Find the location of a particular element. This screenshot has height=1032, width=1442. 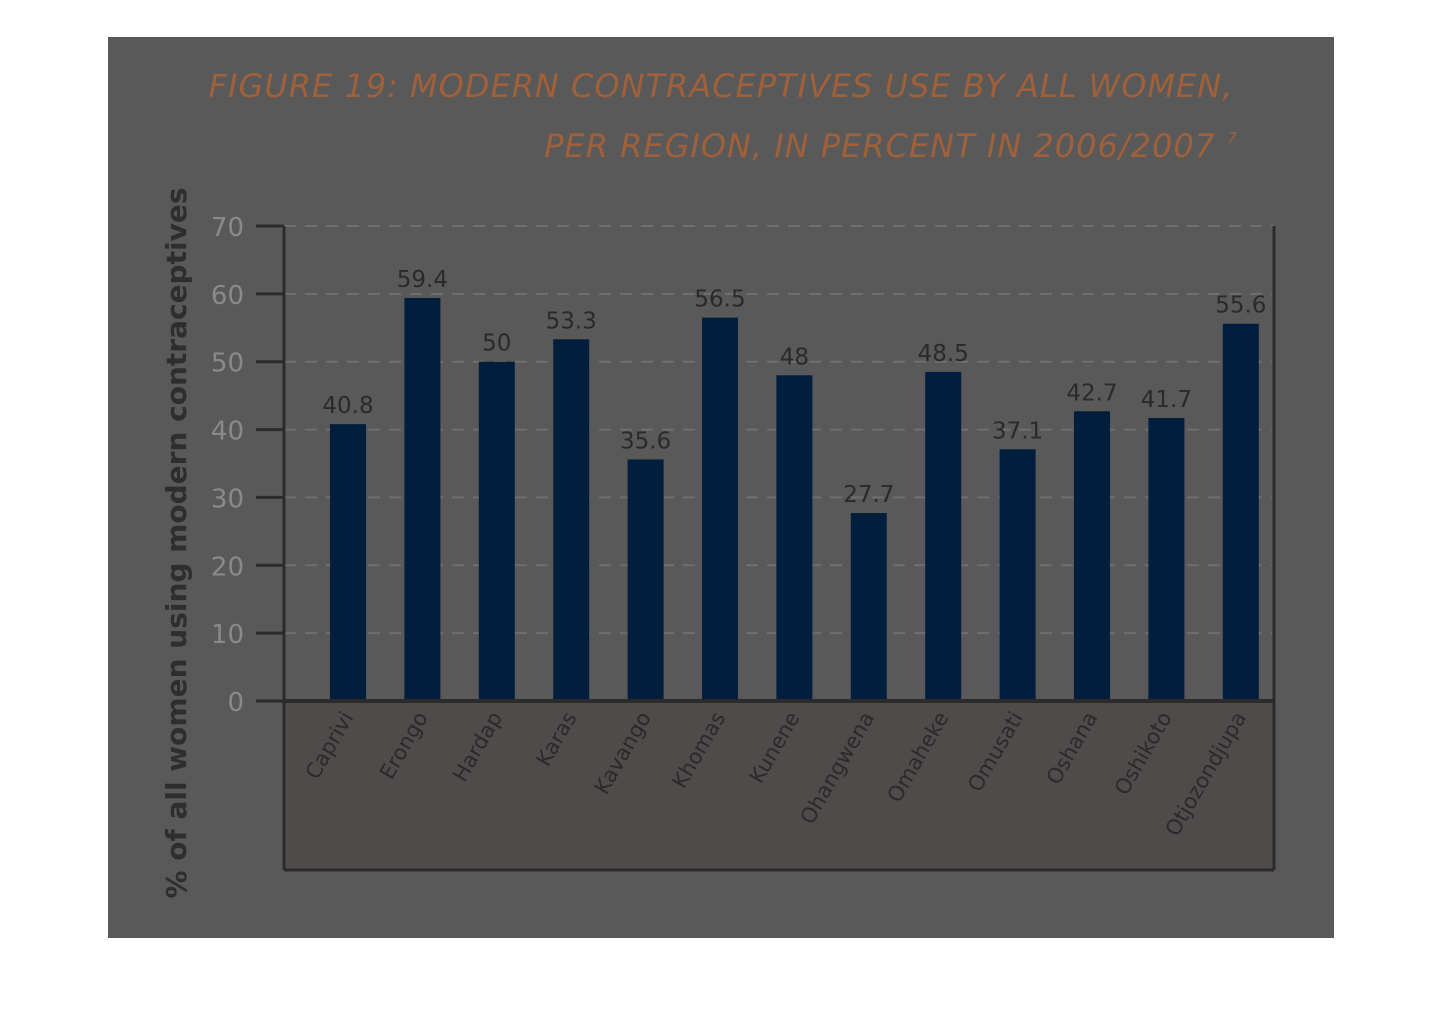

y-tick-label: 30 is located at coordinates (227, 499).